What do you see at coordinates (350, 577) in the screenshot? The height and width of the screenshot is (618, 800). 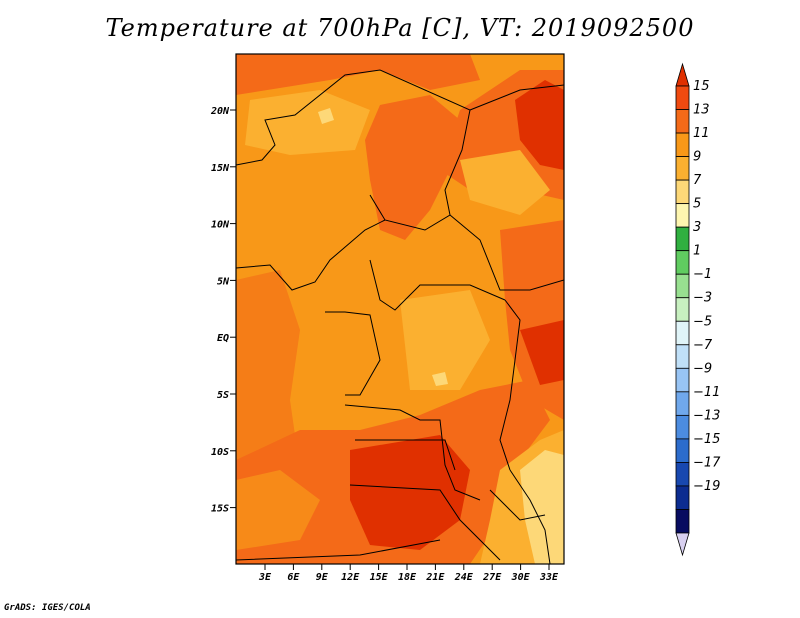 I see `lon-tick-label: 12E` at bounding box center [350, 577].